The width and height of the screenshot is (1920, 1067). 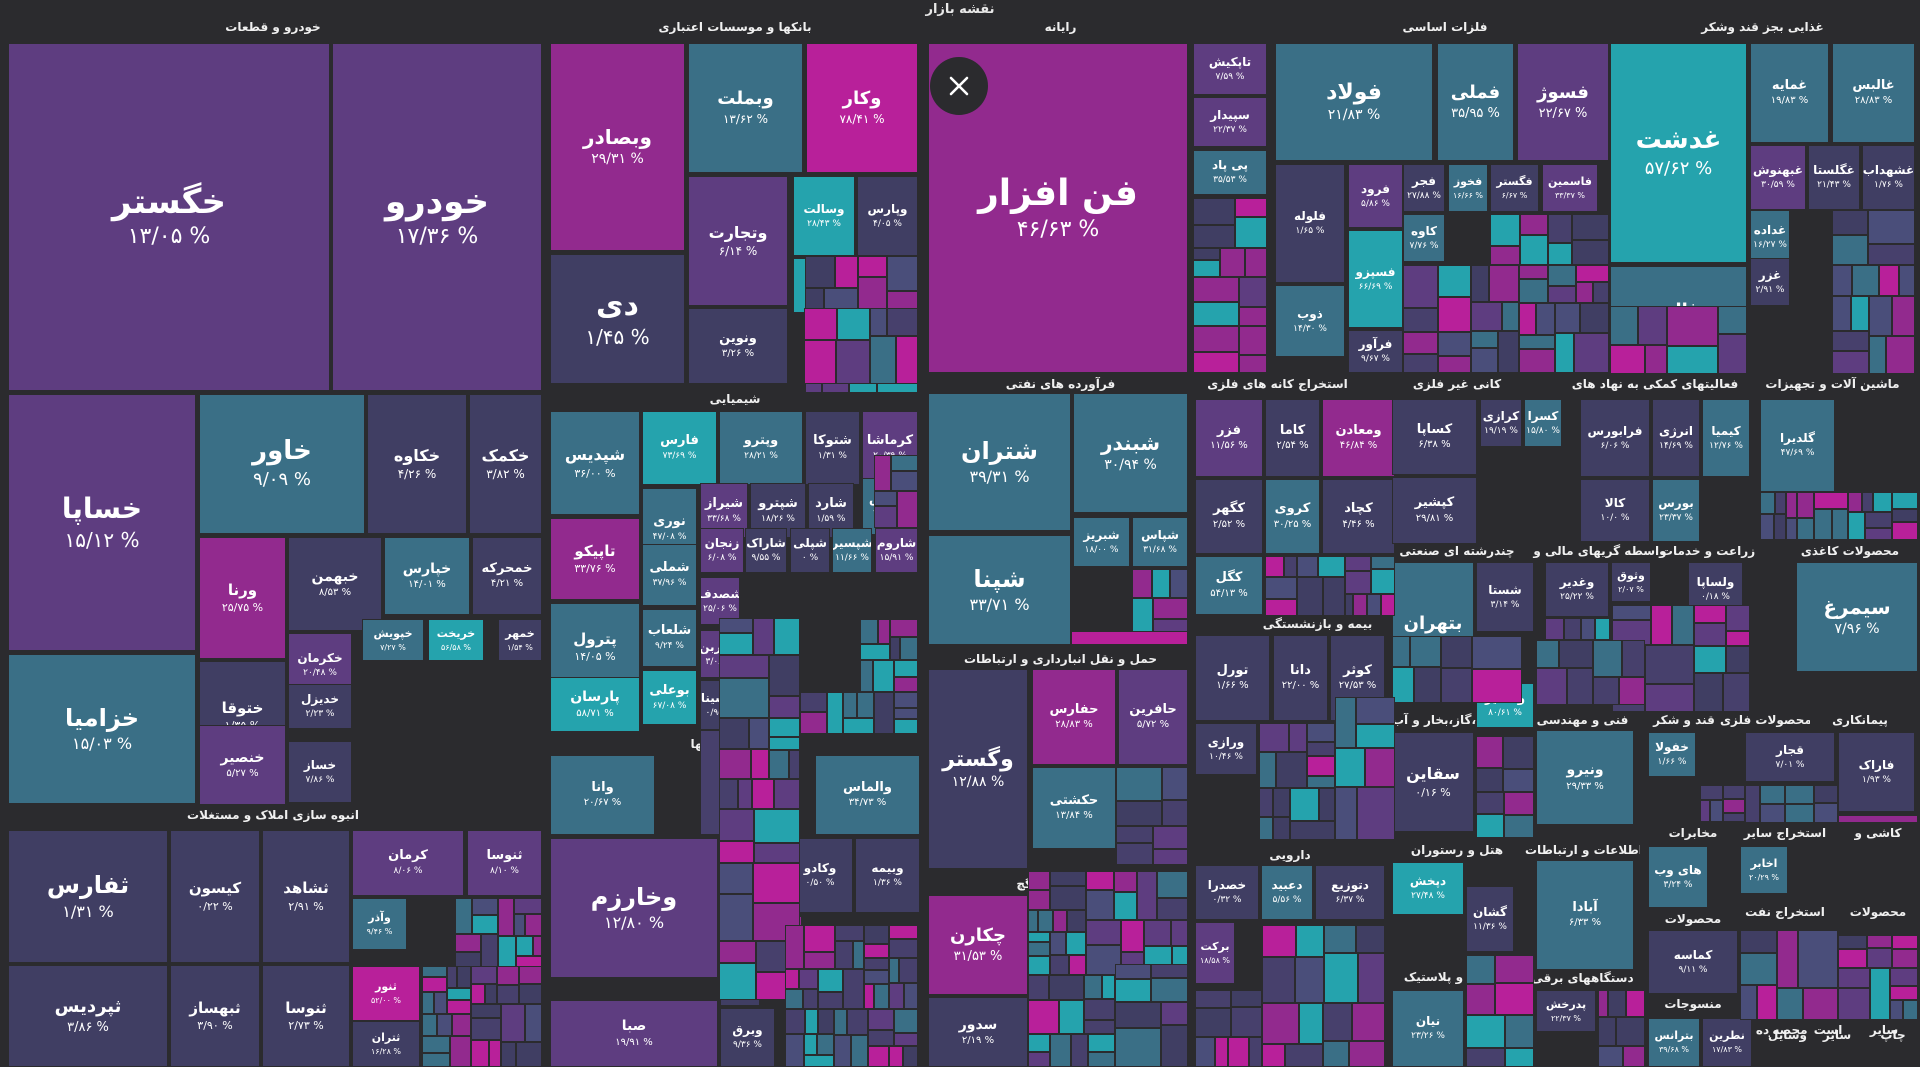 I want to click on stock-tile: خبهمن ۸/۵۳ %, so click(x=335, y=584).